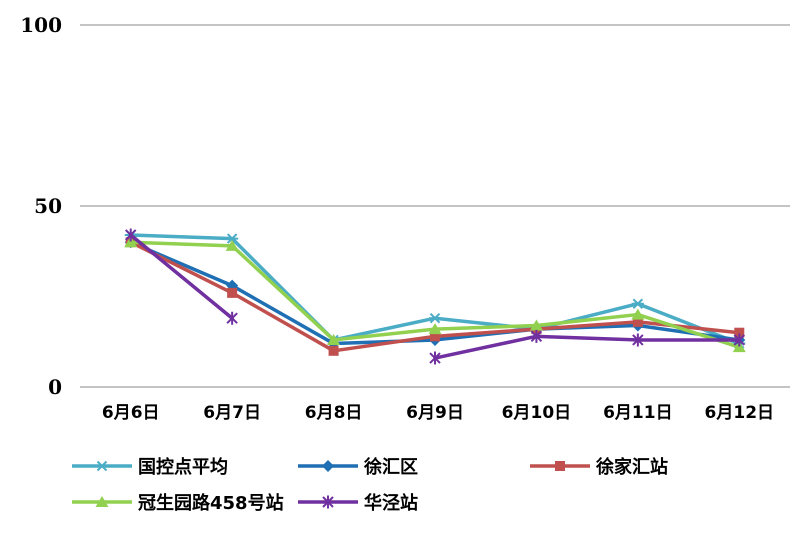 The width and height of the screenshot is (808, 536). What do you see at coordinates (537, 413) in the screenshot?
I see `x-tick-label: 6月10日` at bounding box center [537, 413].